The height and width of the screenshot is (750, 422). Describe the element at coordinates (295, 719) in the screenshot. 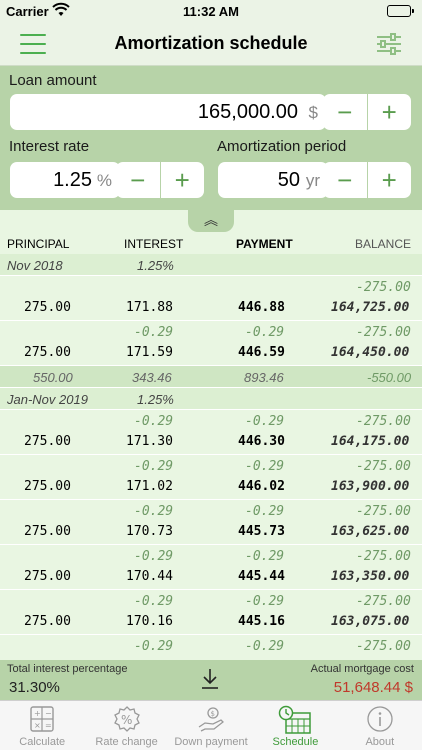

I see `schedule-icon` at that location.